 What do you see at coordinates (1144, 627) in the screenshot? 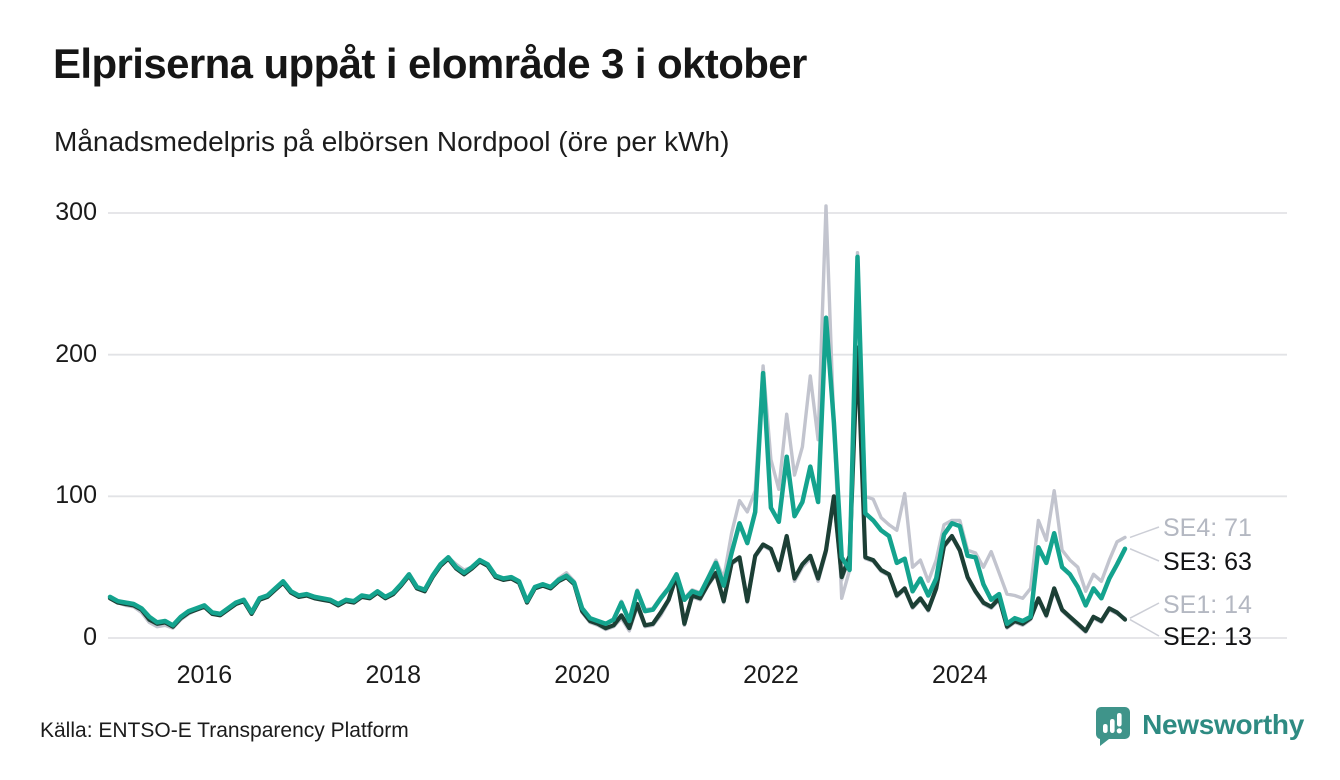
I see `label-connector-se2` at bounding box center [1144, 627].